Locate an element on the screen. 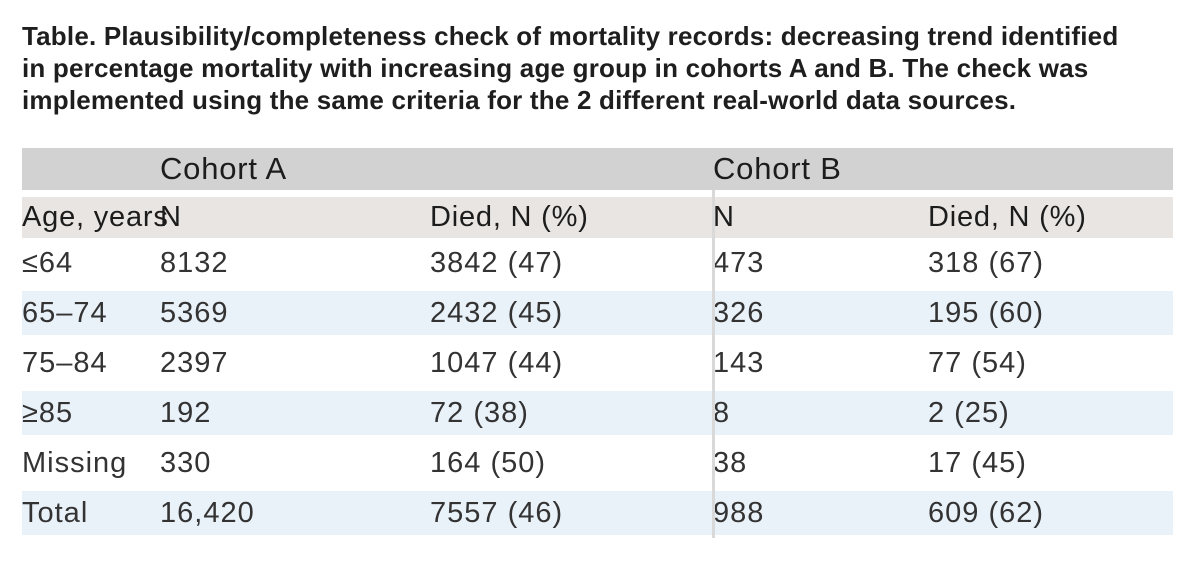 This screenshot has height=576, width=1195. cohort-divider is located at coordinates (713, 364).